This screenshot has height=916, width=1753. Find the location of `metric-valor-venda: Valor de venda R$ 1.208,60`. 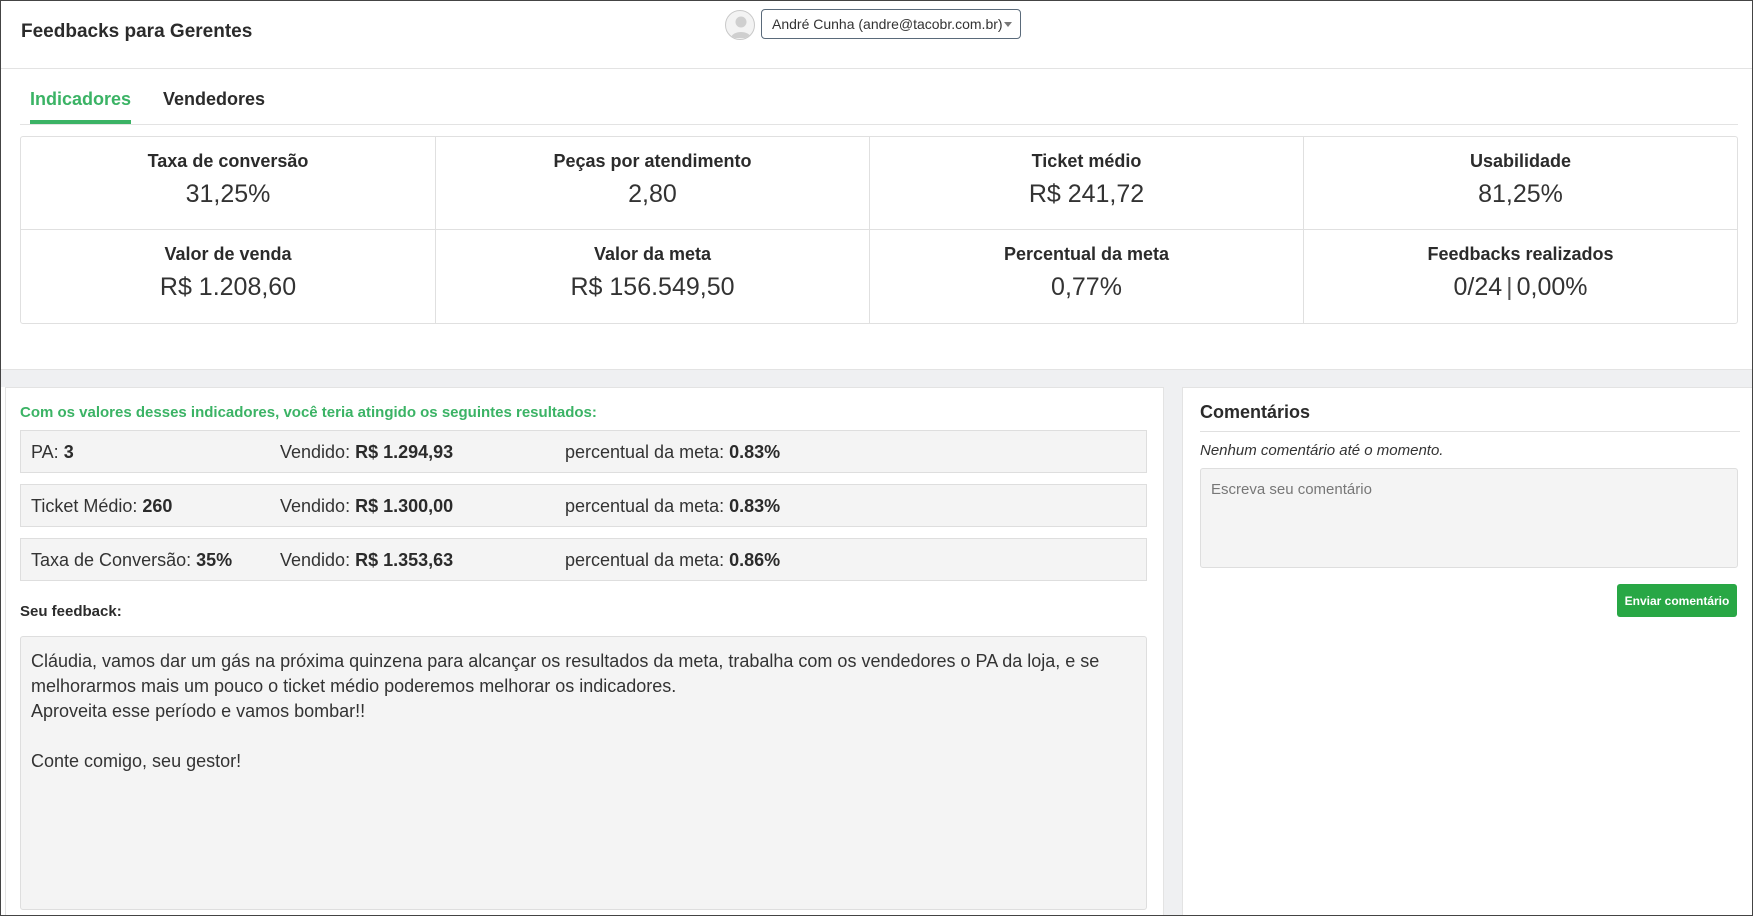

metric-valor-venda: Valor de venda R$ 1.208,60 is located at coordinates (228, 276).